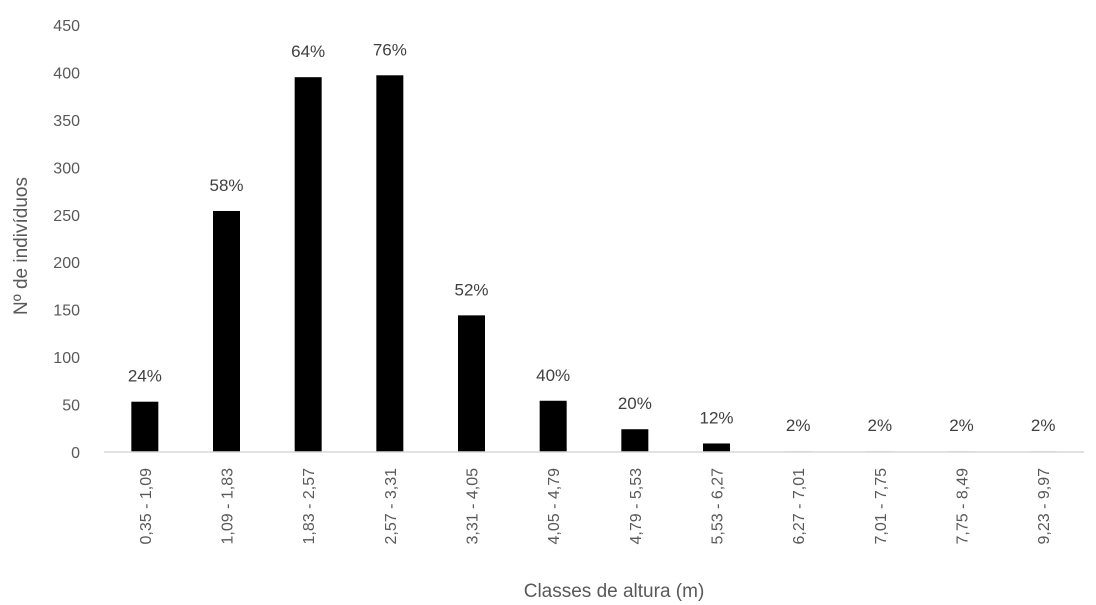  What do you see at coordinates (71, 406) in the screenshot?
I see `y-tick-label: 50` at bounding box center [71, 406].